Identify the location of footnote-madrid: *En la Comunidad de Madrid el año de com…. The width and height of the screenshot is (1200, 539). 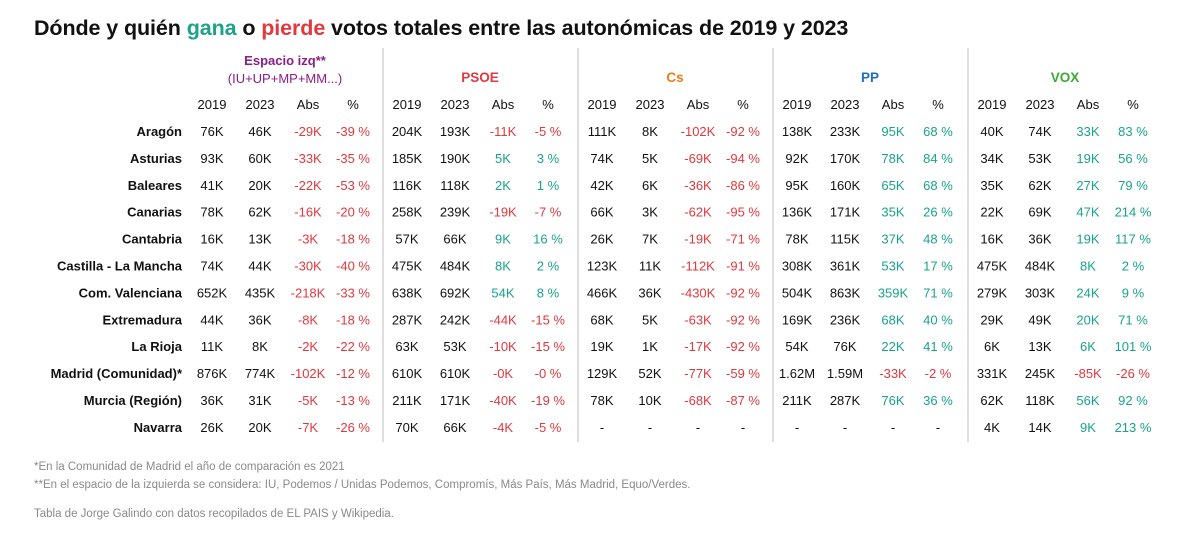
(189, 467).